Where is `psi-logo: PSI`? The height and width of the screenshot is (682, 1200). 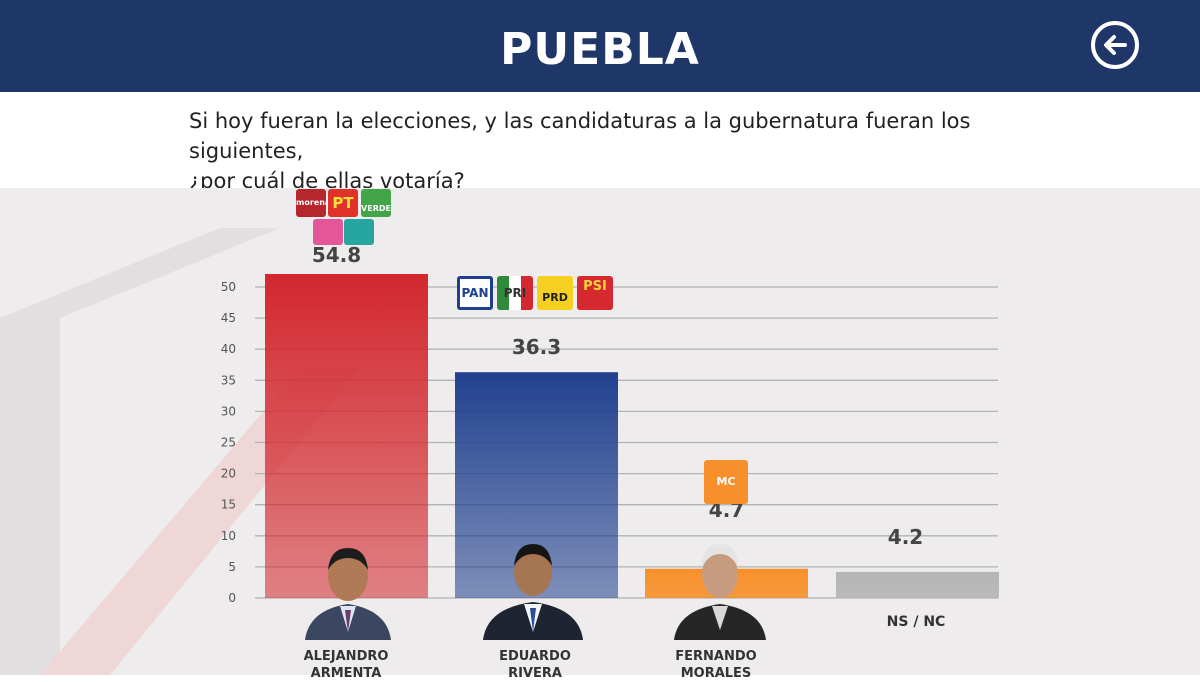
psi-logo: PSI is located at coordinates (595, 293).